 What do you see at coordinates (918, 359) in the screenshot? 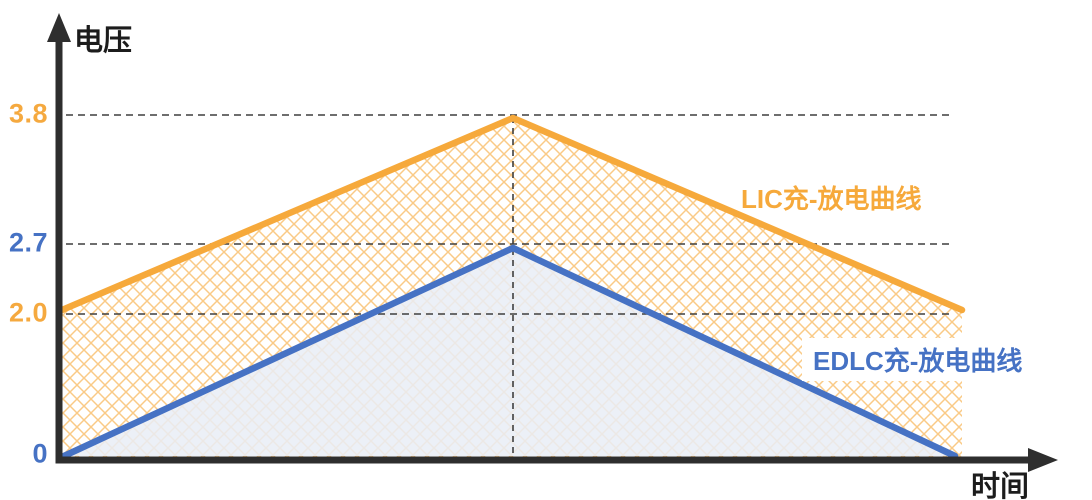
I see `edlc-series-label: EDLC充-放电曲线` at bounding box center [918, 359].